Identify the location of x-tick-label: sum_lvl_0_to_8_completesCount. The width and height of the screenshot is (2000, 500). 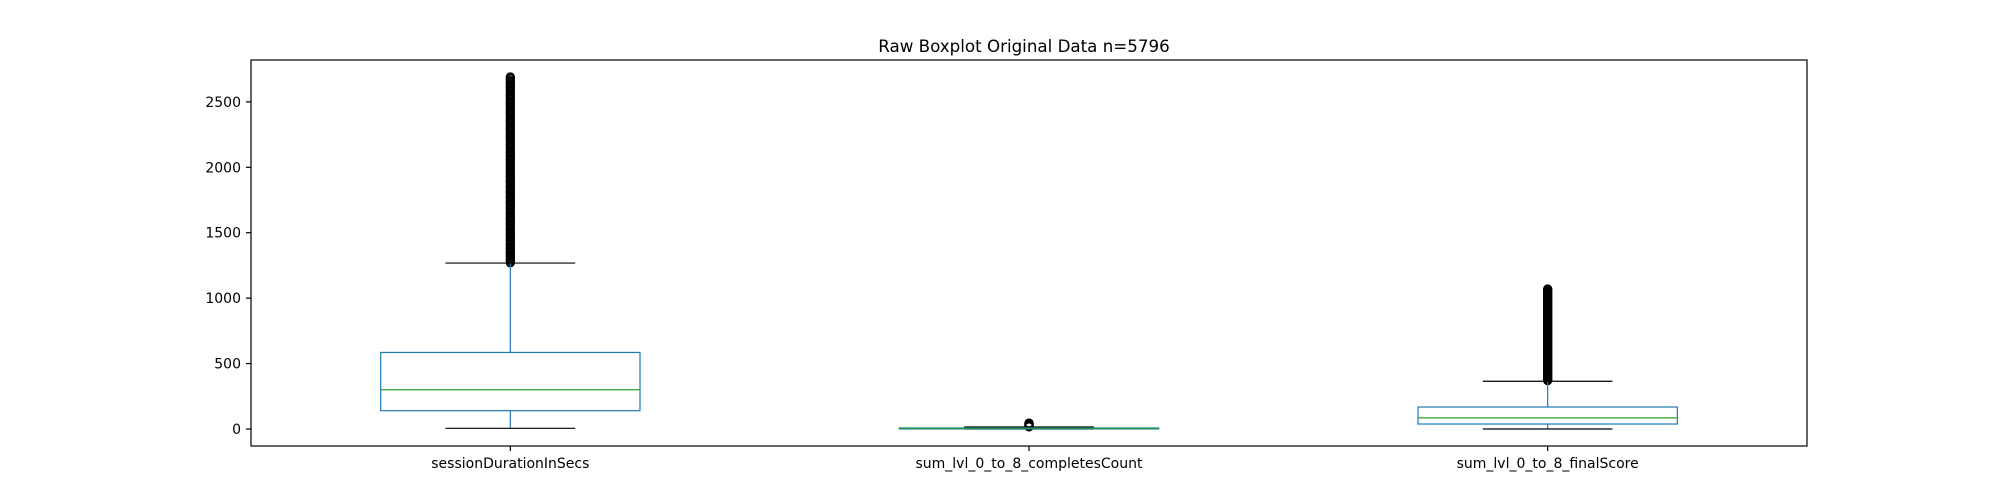
(1029, 464).